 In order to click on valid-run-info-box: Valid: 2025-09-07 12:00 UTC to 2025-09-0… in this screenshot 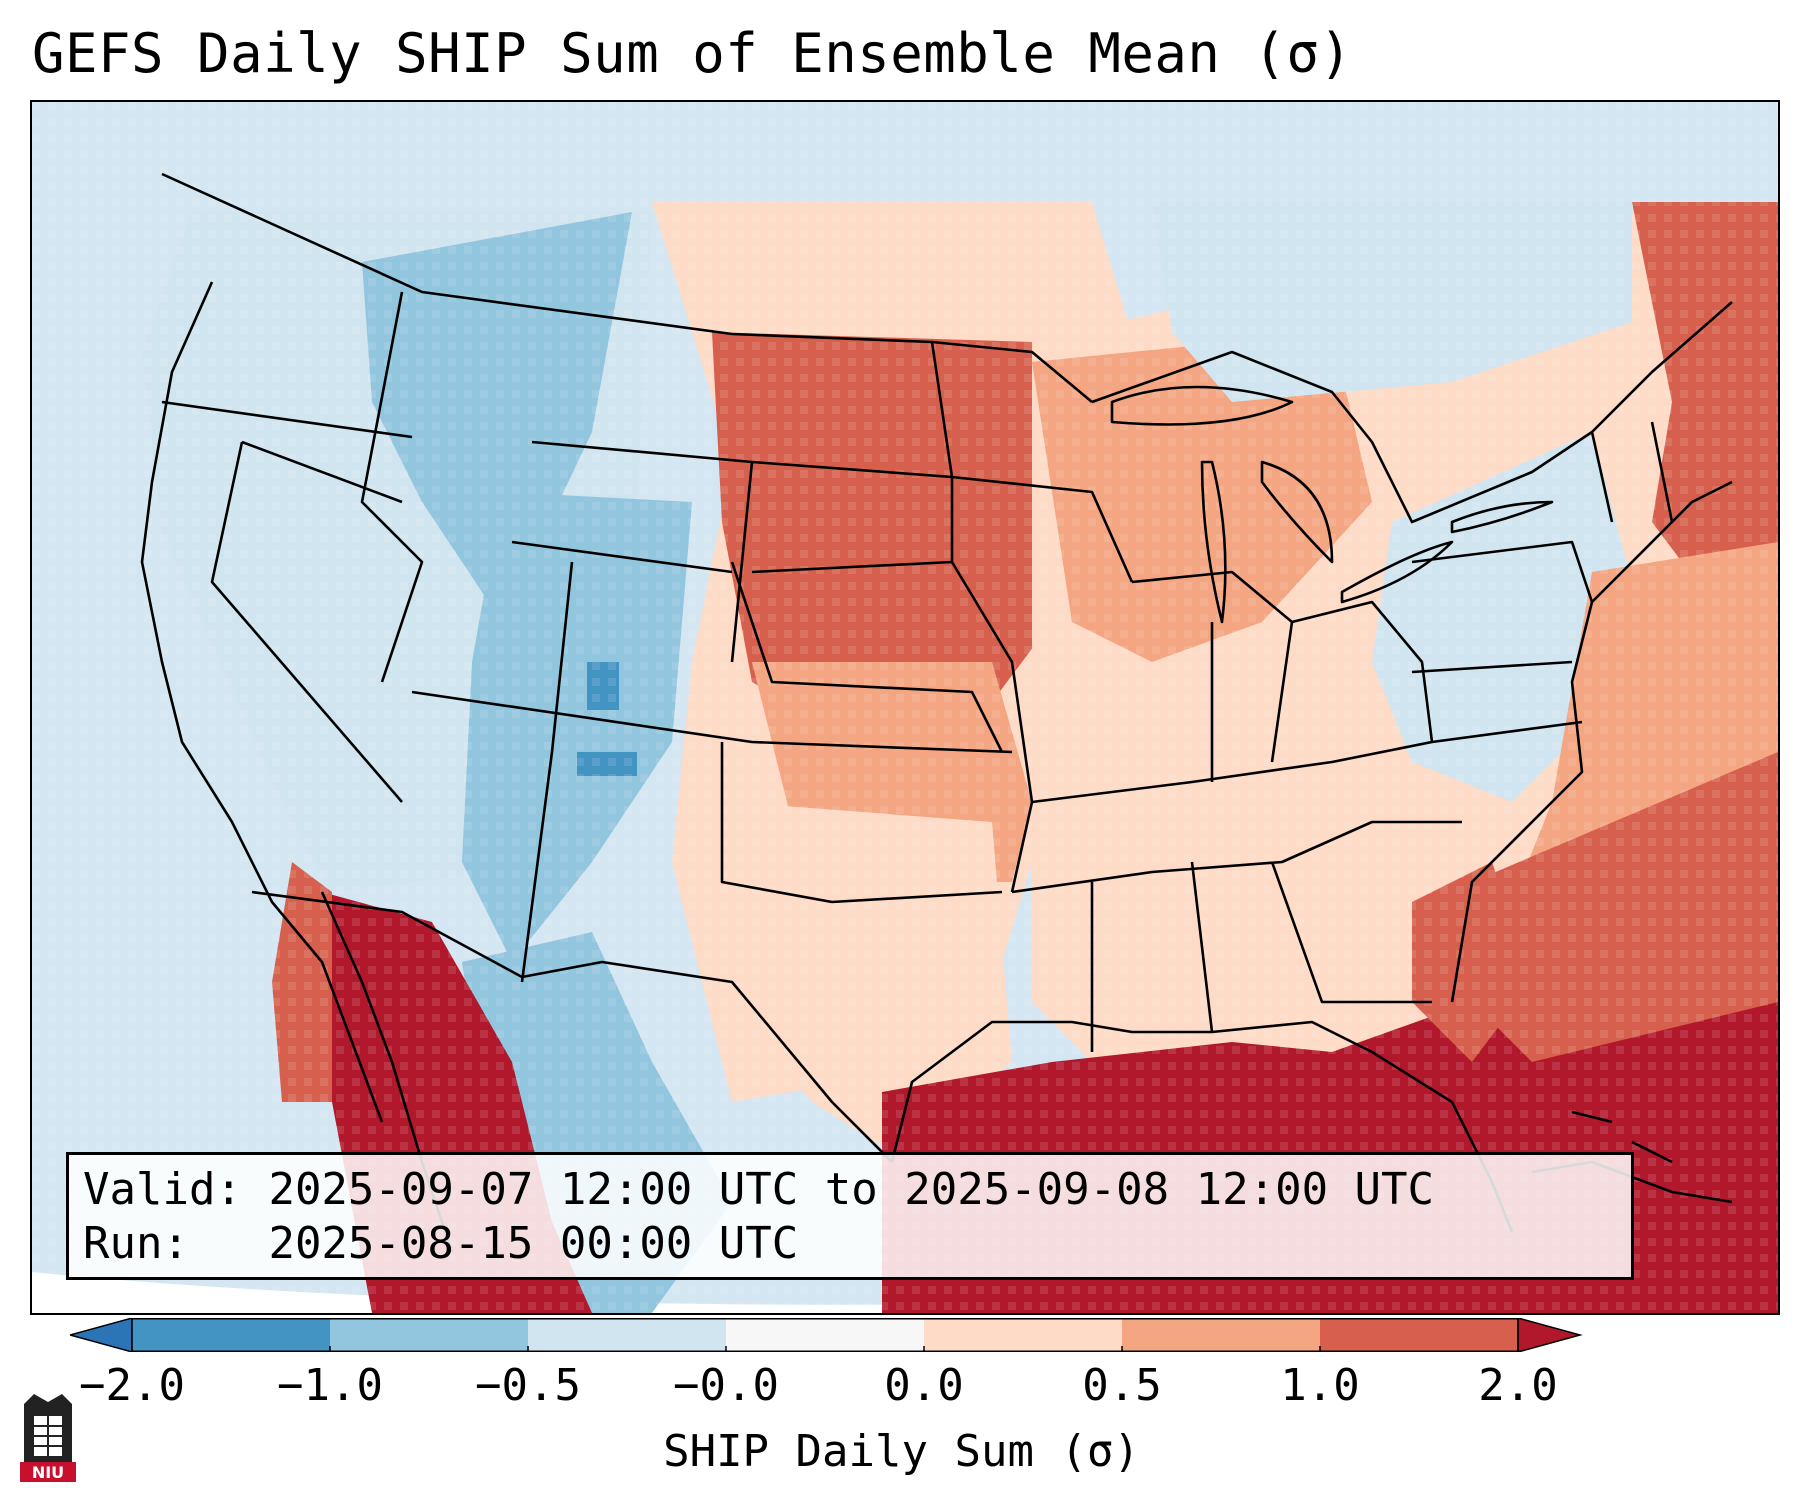, I will do `click(850, 1216)`.